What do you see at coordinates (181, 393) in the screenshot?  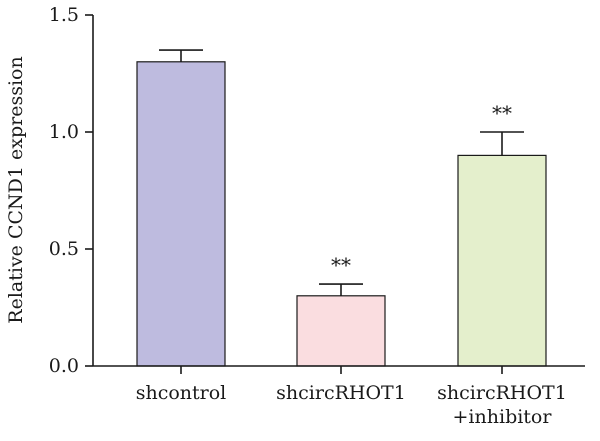 I see `x-tick-label: shcontrol` at bounding box center [181, 393].